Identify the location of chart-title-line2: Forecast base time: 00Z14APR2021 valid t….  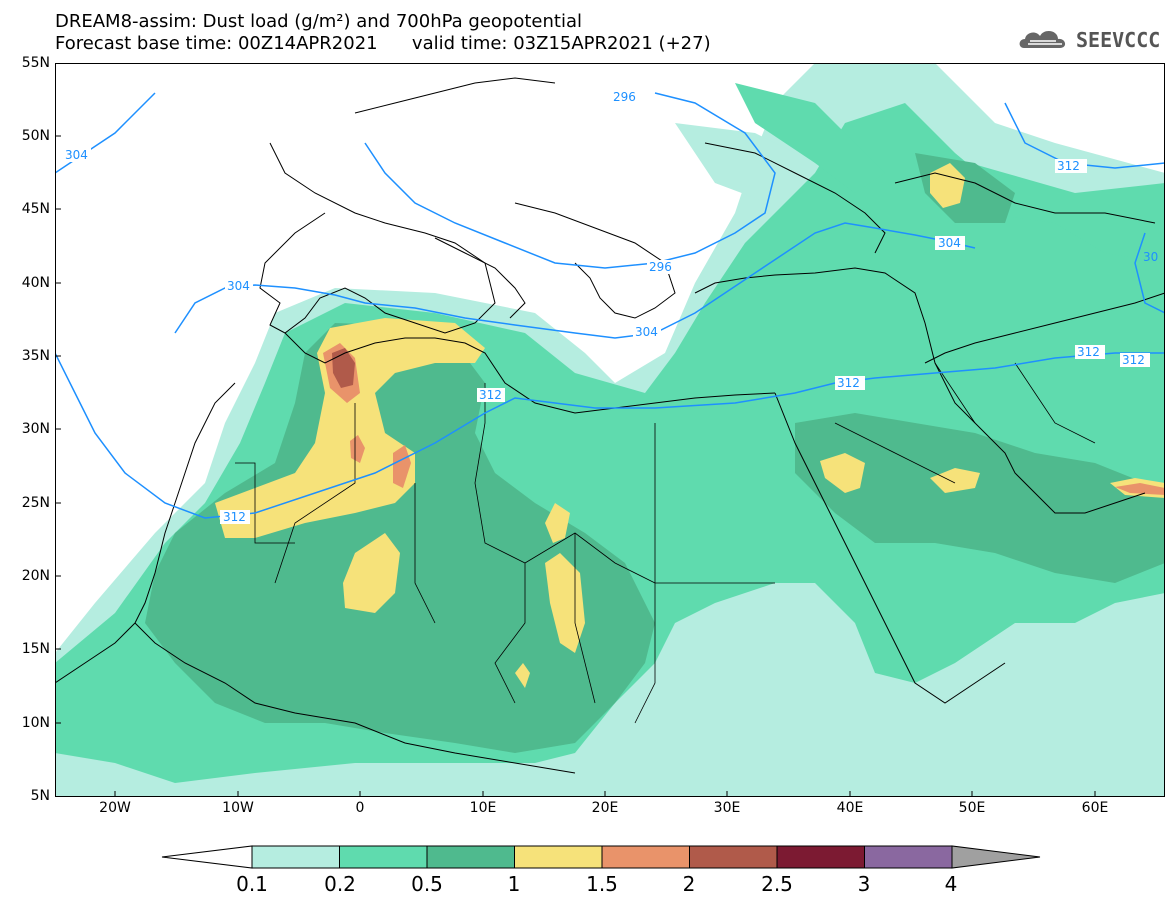
(383, 43).